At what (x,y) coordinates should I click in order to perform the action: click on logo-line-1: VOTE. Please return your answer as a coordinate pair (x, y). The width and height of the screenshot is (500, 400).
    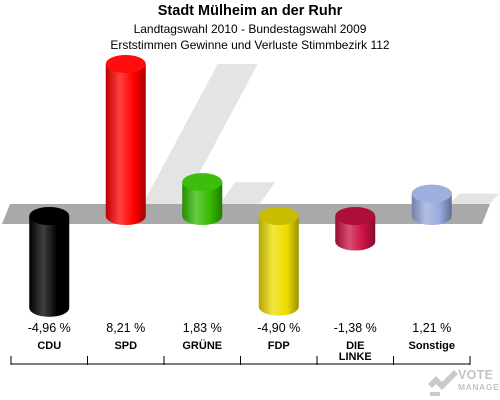
    Looking at the image, I should click on (476, 375).